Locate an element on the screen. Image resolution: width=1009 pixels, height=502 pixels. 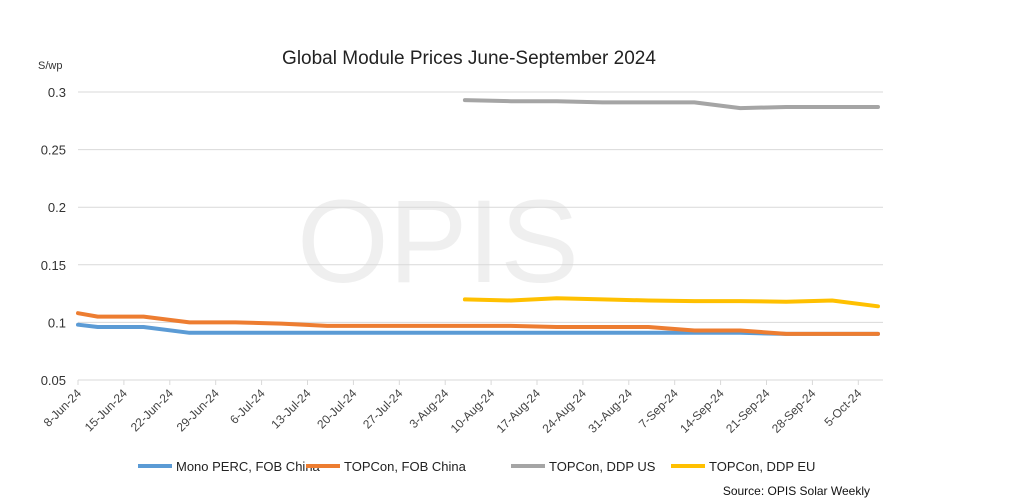
y-axis-label: S/wp is located at coordinates (50, 66).